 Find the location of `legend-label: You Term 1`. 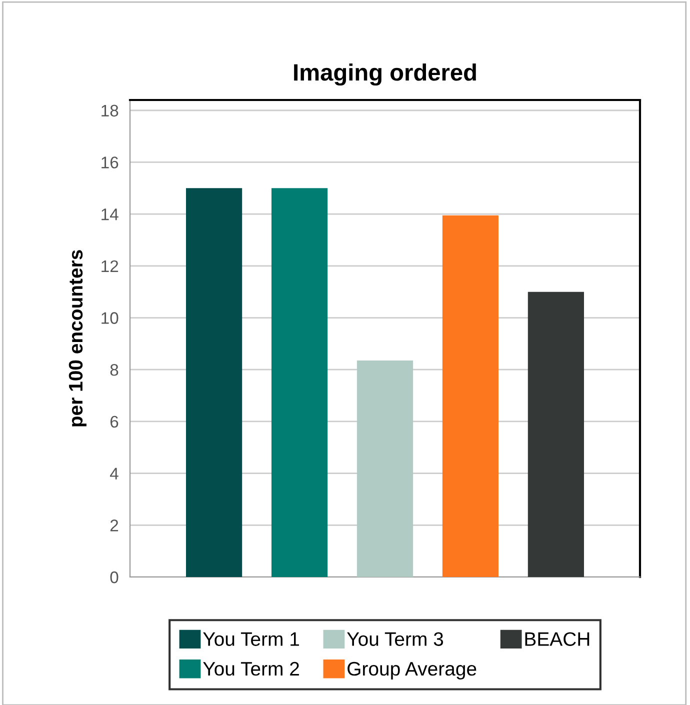

legend-label: You Term 1 is located at coordinates (251, 639).